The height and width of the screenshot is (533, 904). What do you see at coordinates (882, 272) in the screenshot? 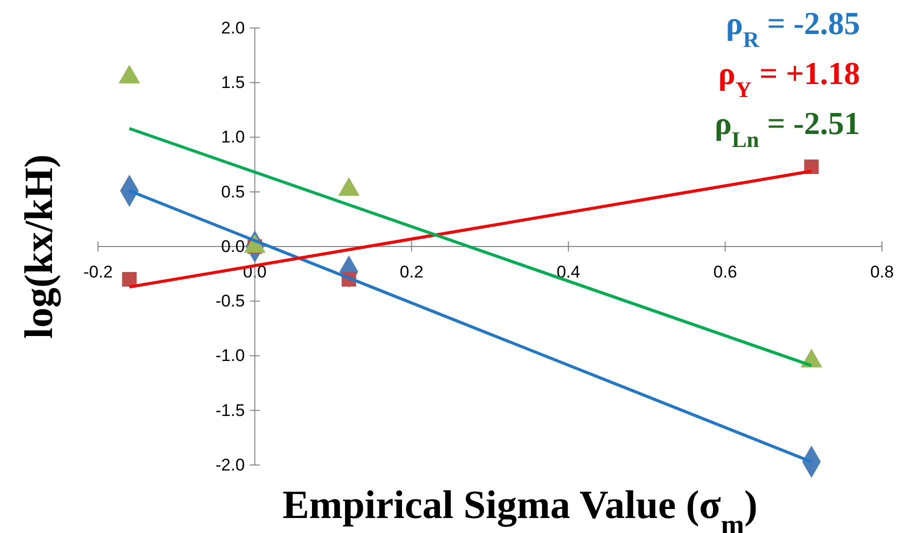
I see `x-tick-label: 0.8` at bounding box center [882, 272].